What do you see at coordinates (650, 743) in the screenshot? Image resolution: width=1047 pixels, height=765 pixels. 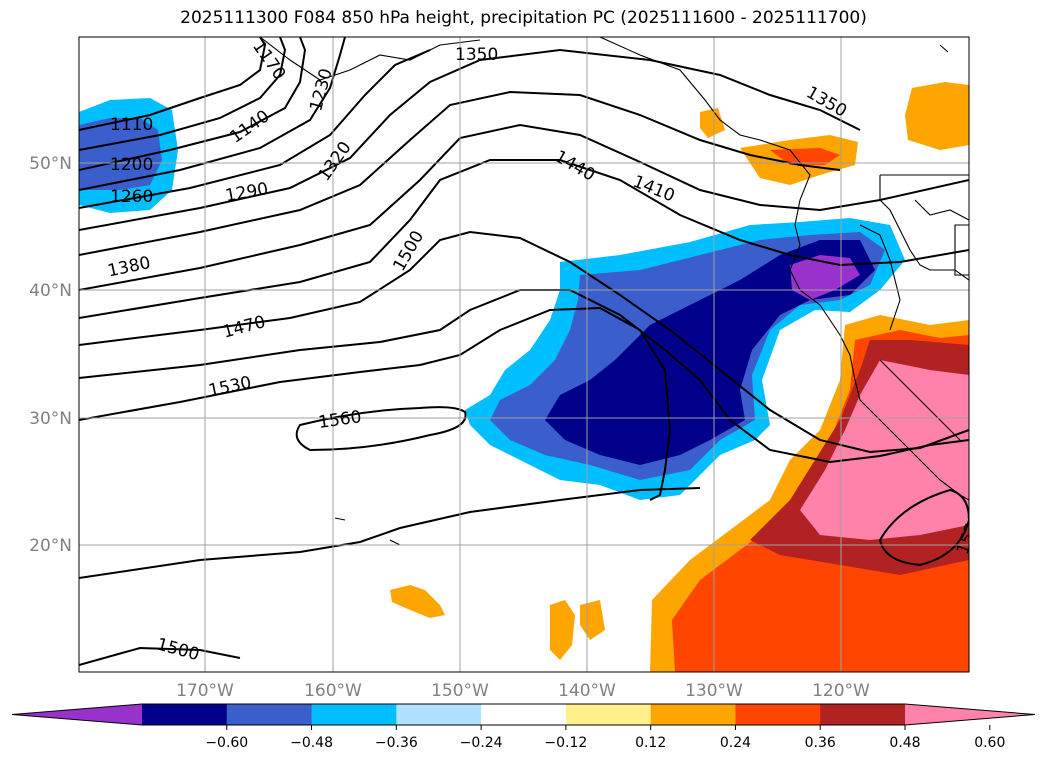 I see `colorbar-tick-label: 0.12` at bounding box center [650, 743].